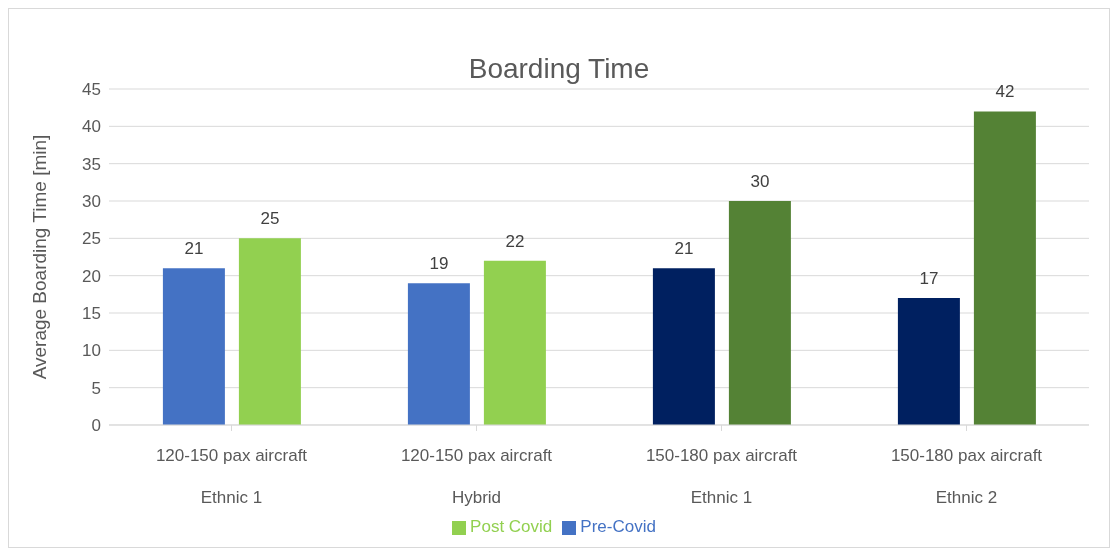  What do you see at coordinates (721, 476) in the screenshot?
I see `category-label: 150-180 pax aircraft Ethnic 1` at bounding box center [721, 476].